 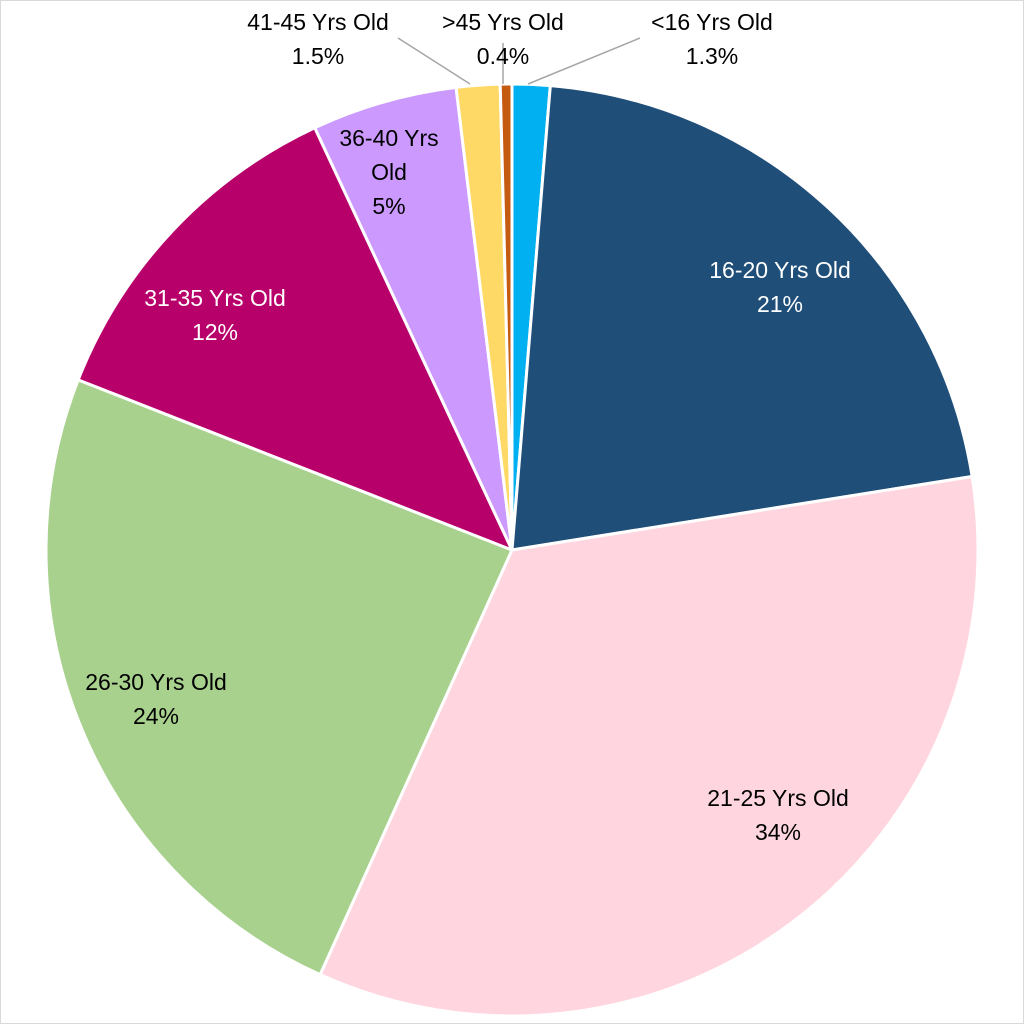 What do you see at coordinates (712, 39) in the screenshot?
I see `data-label-1: <16 Yrs Old 1.3%` at bounding box center [712, 39].